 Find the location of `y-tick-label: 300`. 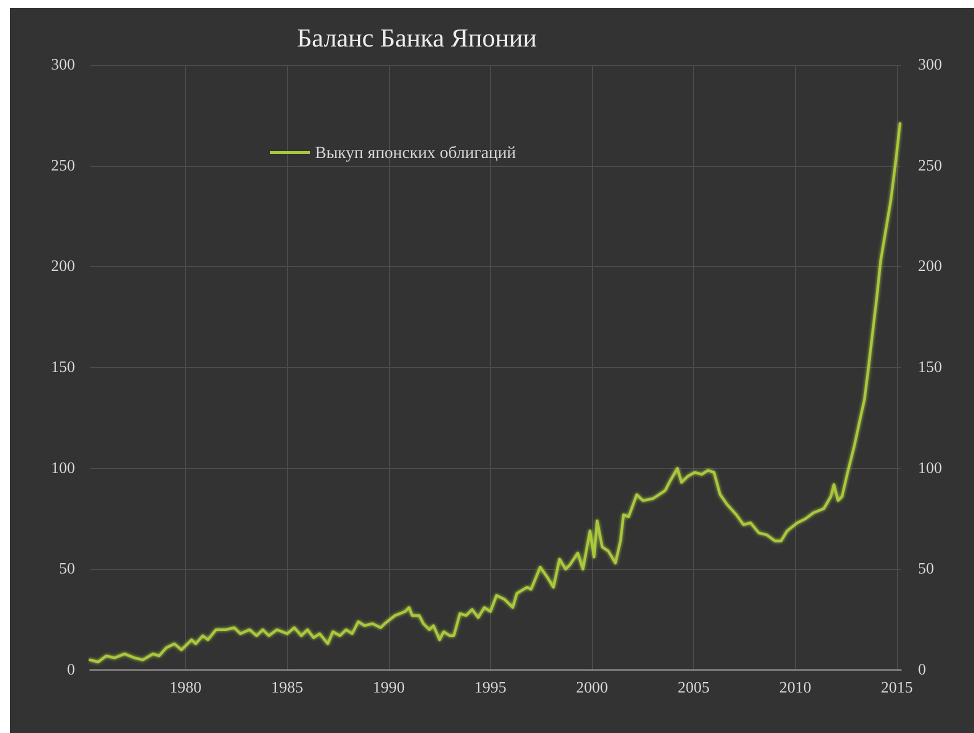

y-tick-label: 300 is located at coordinates (63, 65).